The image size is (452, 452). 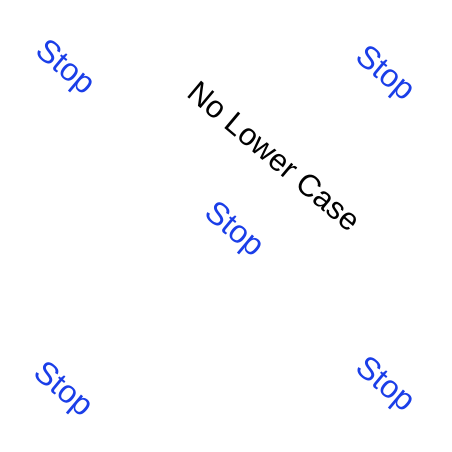 What do you see at coordinates (235, 228) in the screenshot?
I see `stop-label-center: Stop` at bounding box center [235, 228].